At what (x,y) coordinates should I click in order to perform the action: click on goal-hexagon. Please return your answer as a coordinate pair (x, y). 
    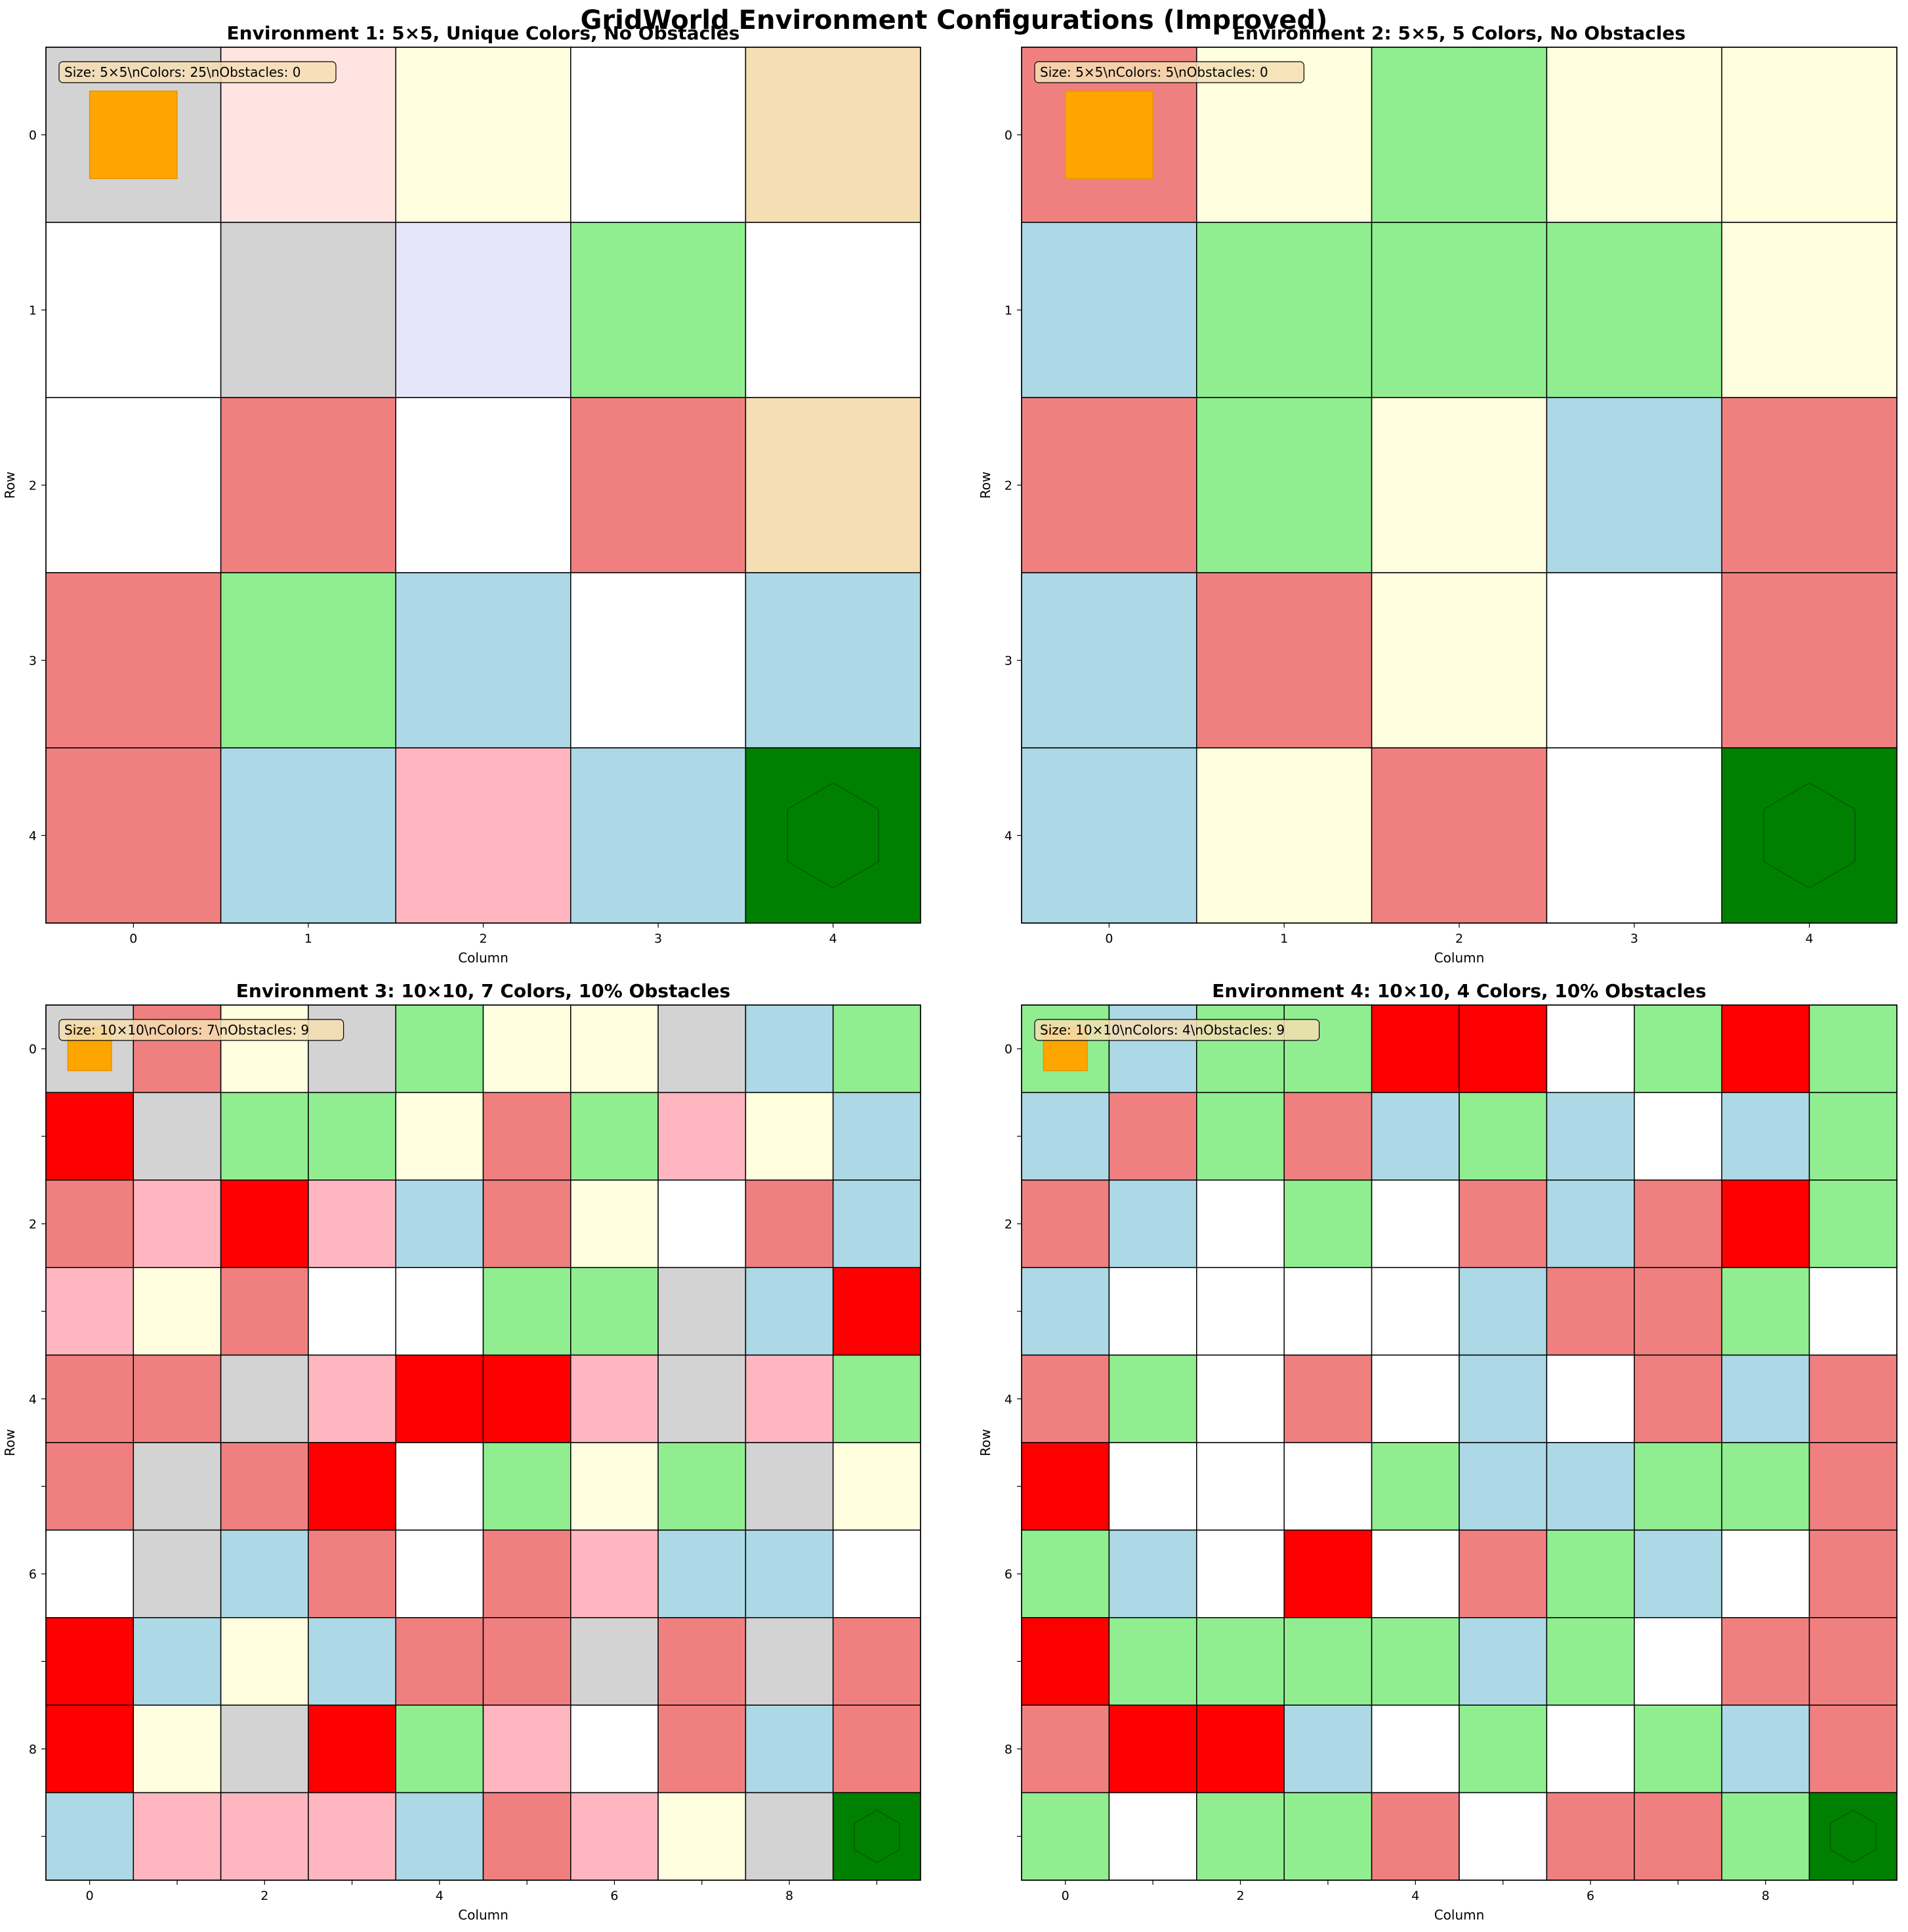
    Looking at the image, I should click on (876, 1836).